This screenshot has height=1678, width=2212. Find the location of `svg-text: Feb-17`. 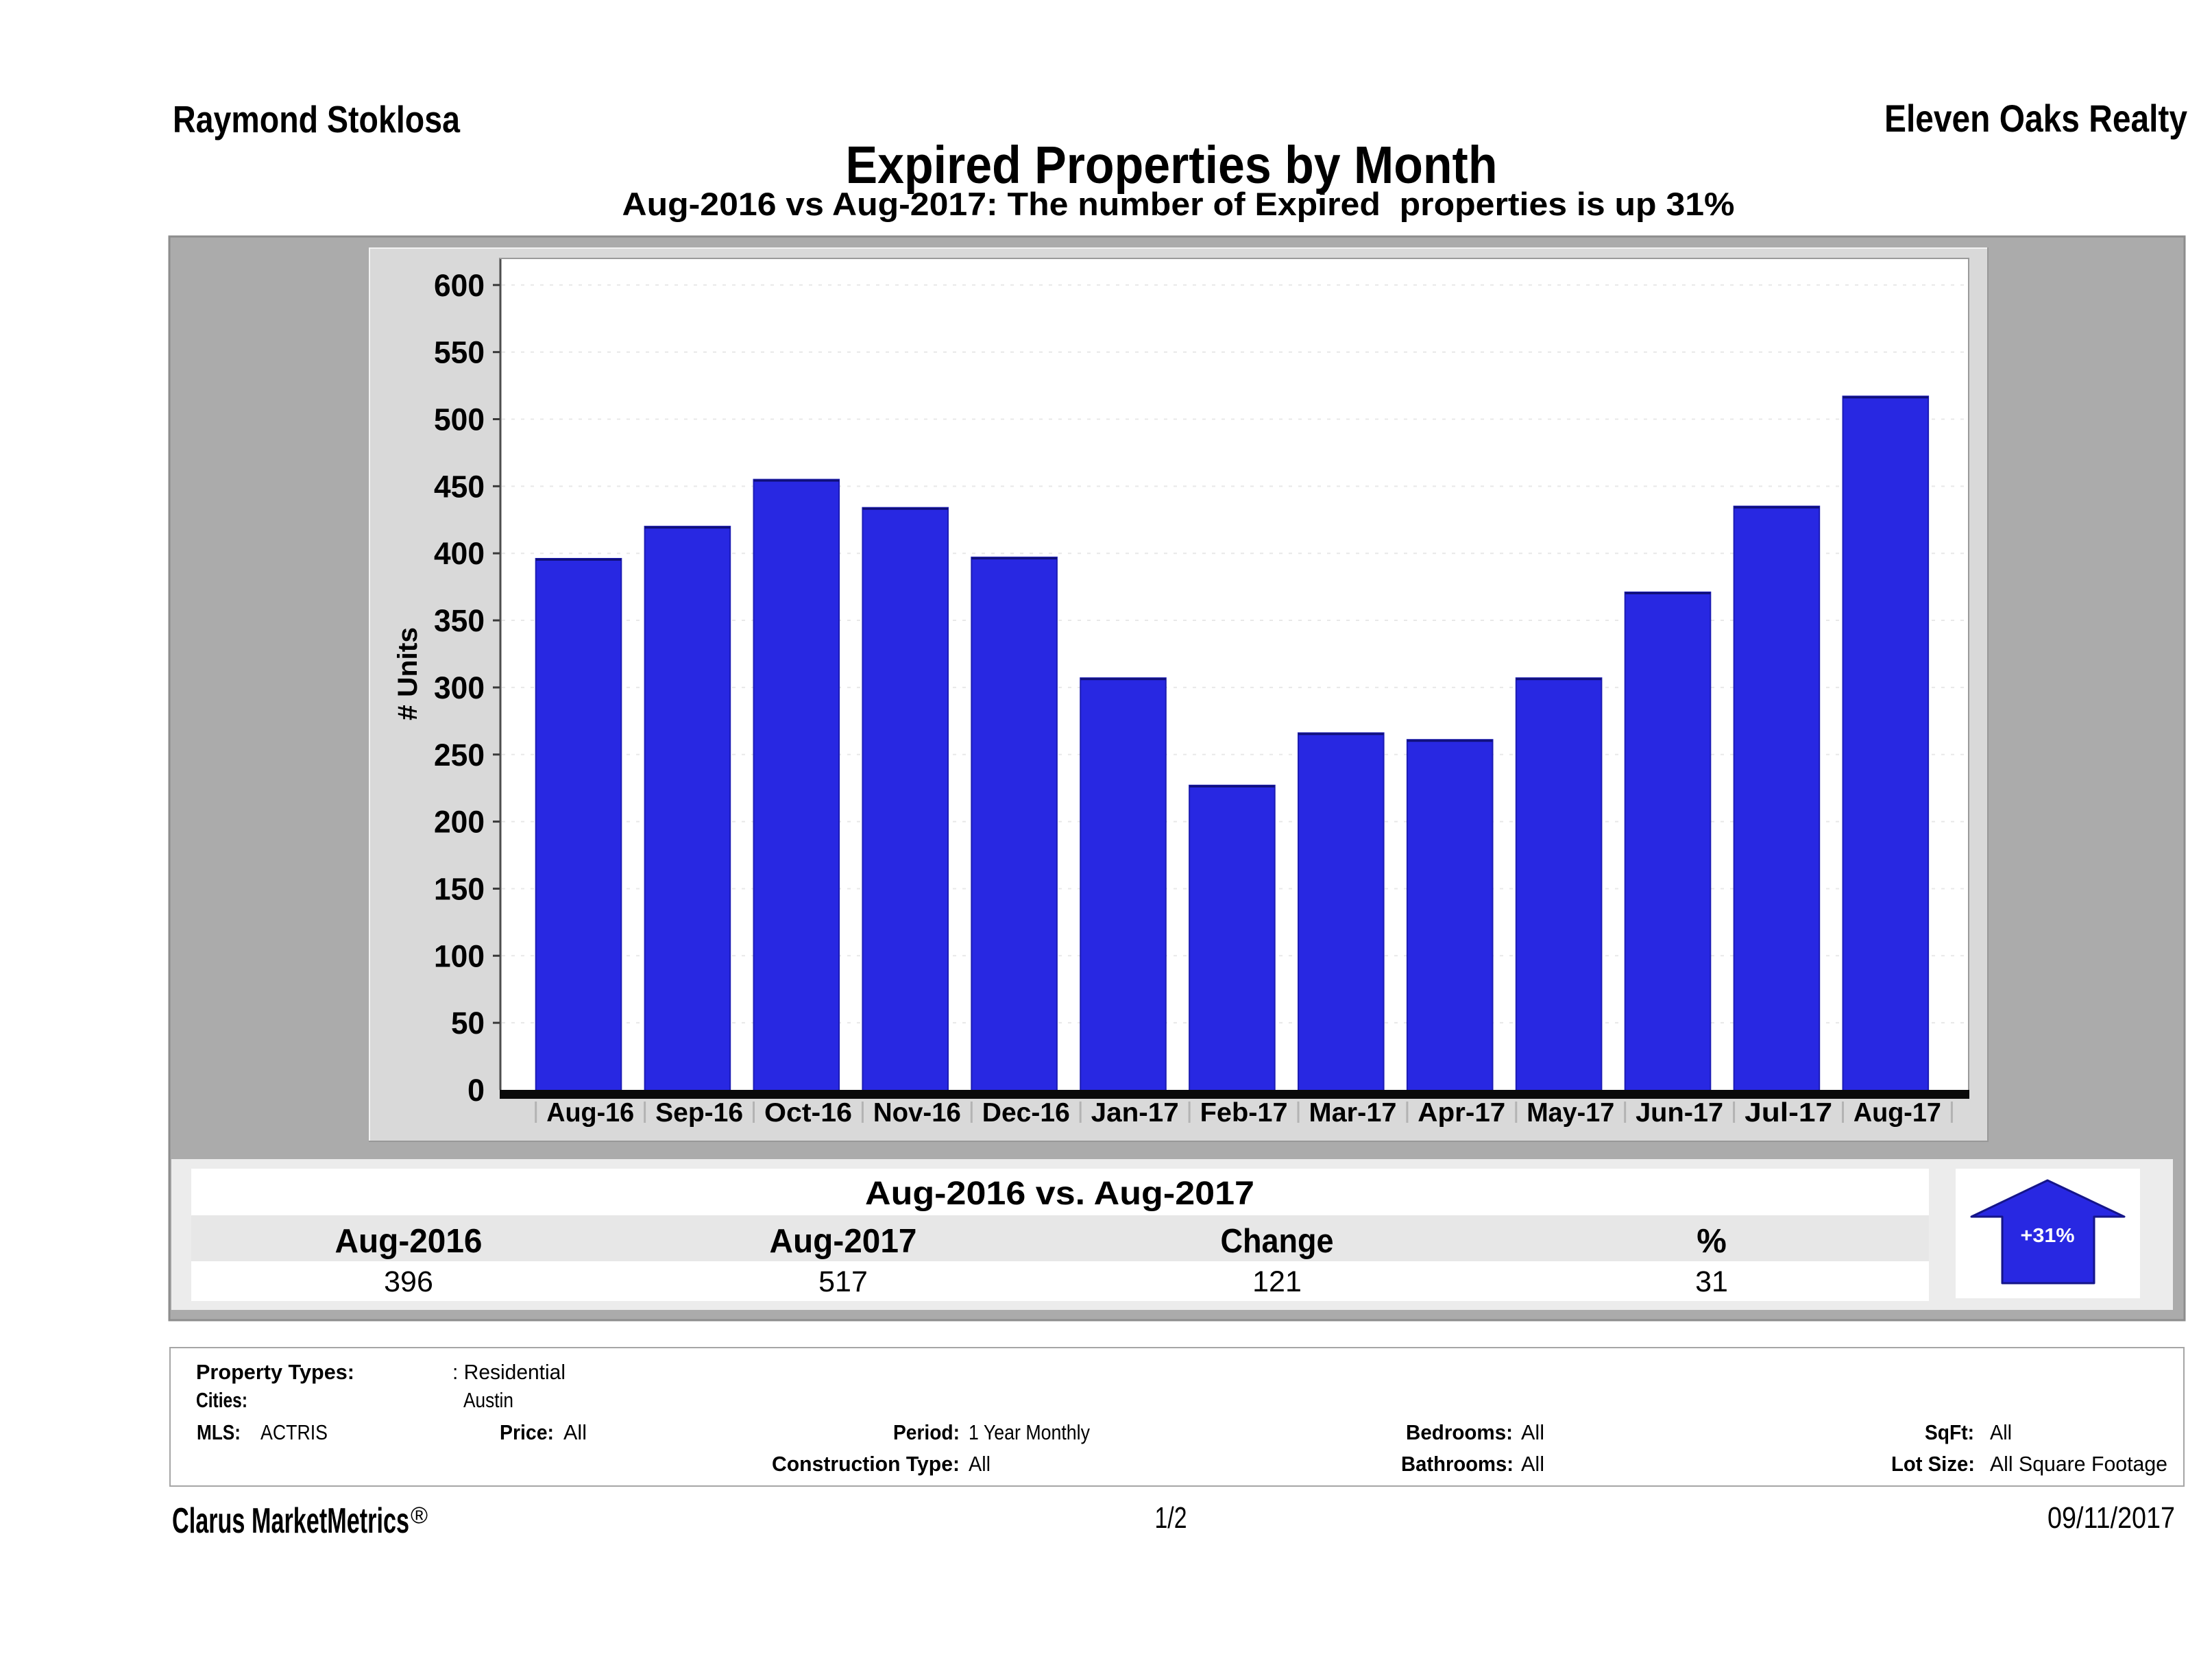

svg-text: Feb-17 is located at coordinates (1244, 1113).